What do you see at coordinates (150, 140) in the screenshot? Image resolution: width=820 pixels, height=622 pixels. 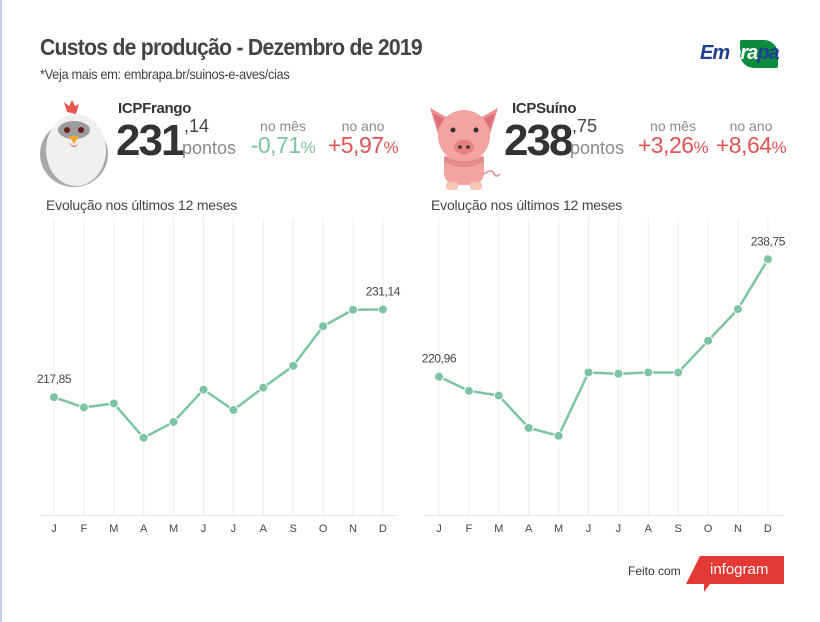 I see `kpi-integer: 231` at bounding box center [150, 140].